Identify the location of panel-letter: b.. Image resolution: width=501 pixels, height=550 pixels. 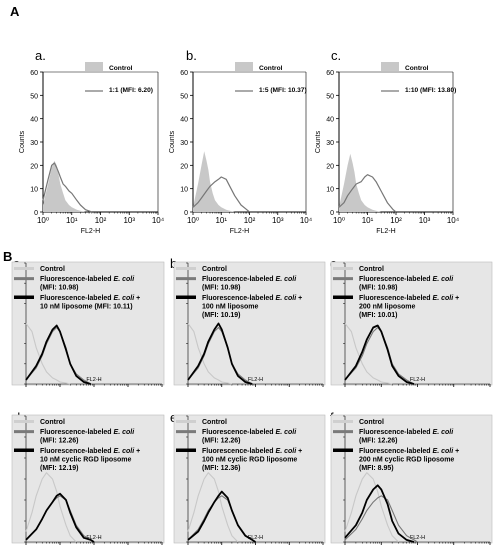
(191, 55).